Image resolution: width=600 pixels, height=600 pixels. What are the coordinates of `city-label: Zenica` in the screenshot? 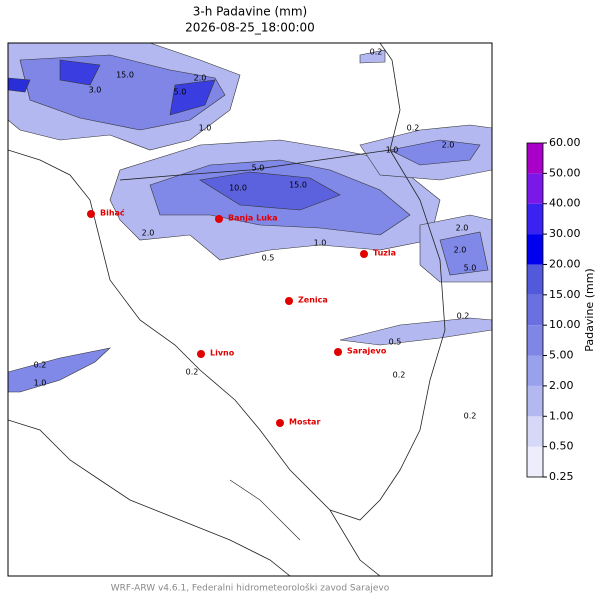 It's located at (313, 300).